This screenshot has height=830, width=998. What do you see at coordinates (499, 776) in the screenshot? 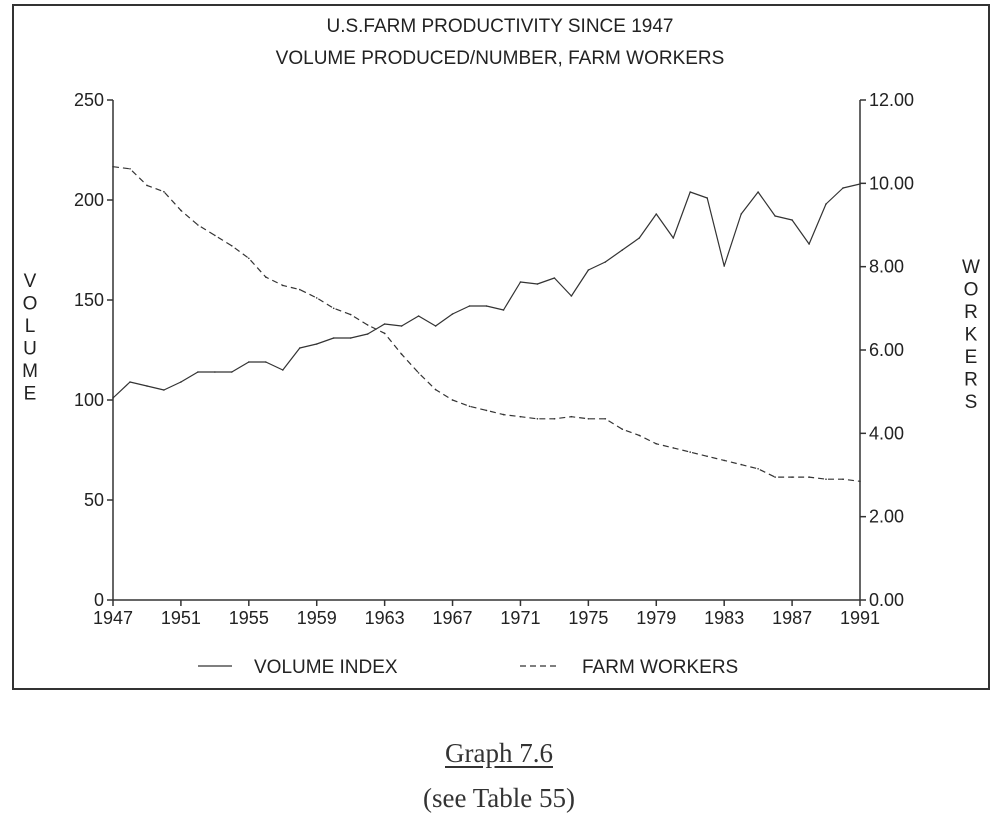
I see `caption: Graph 7.6 (see Table 55)` at bounding box center [499, 776].